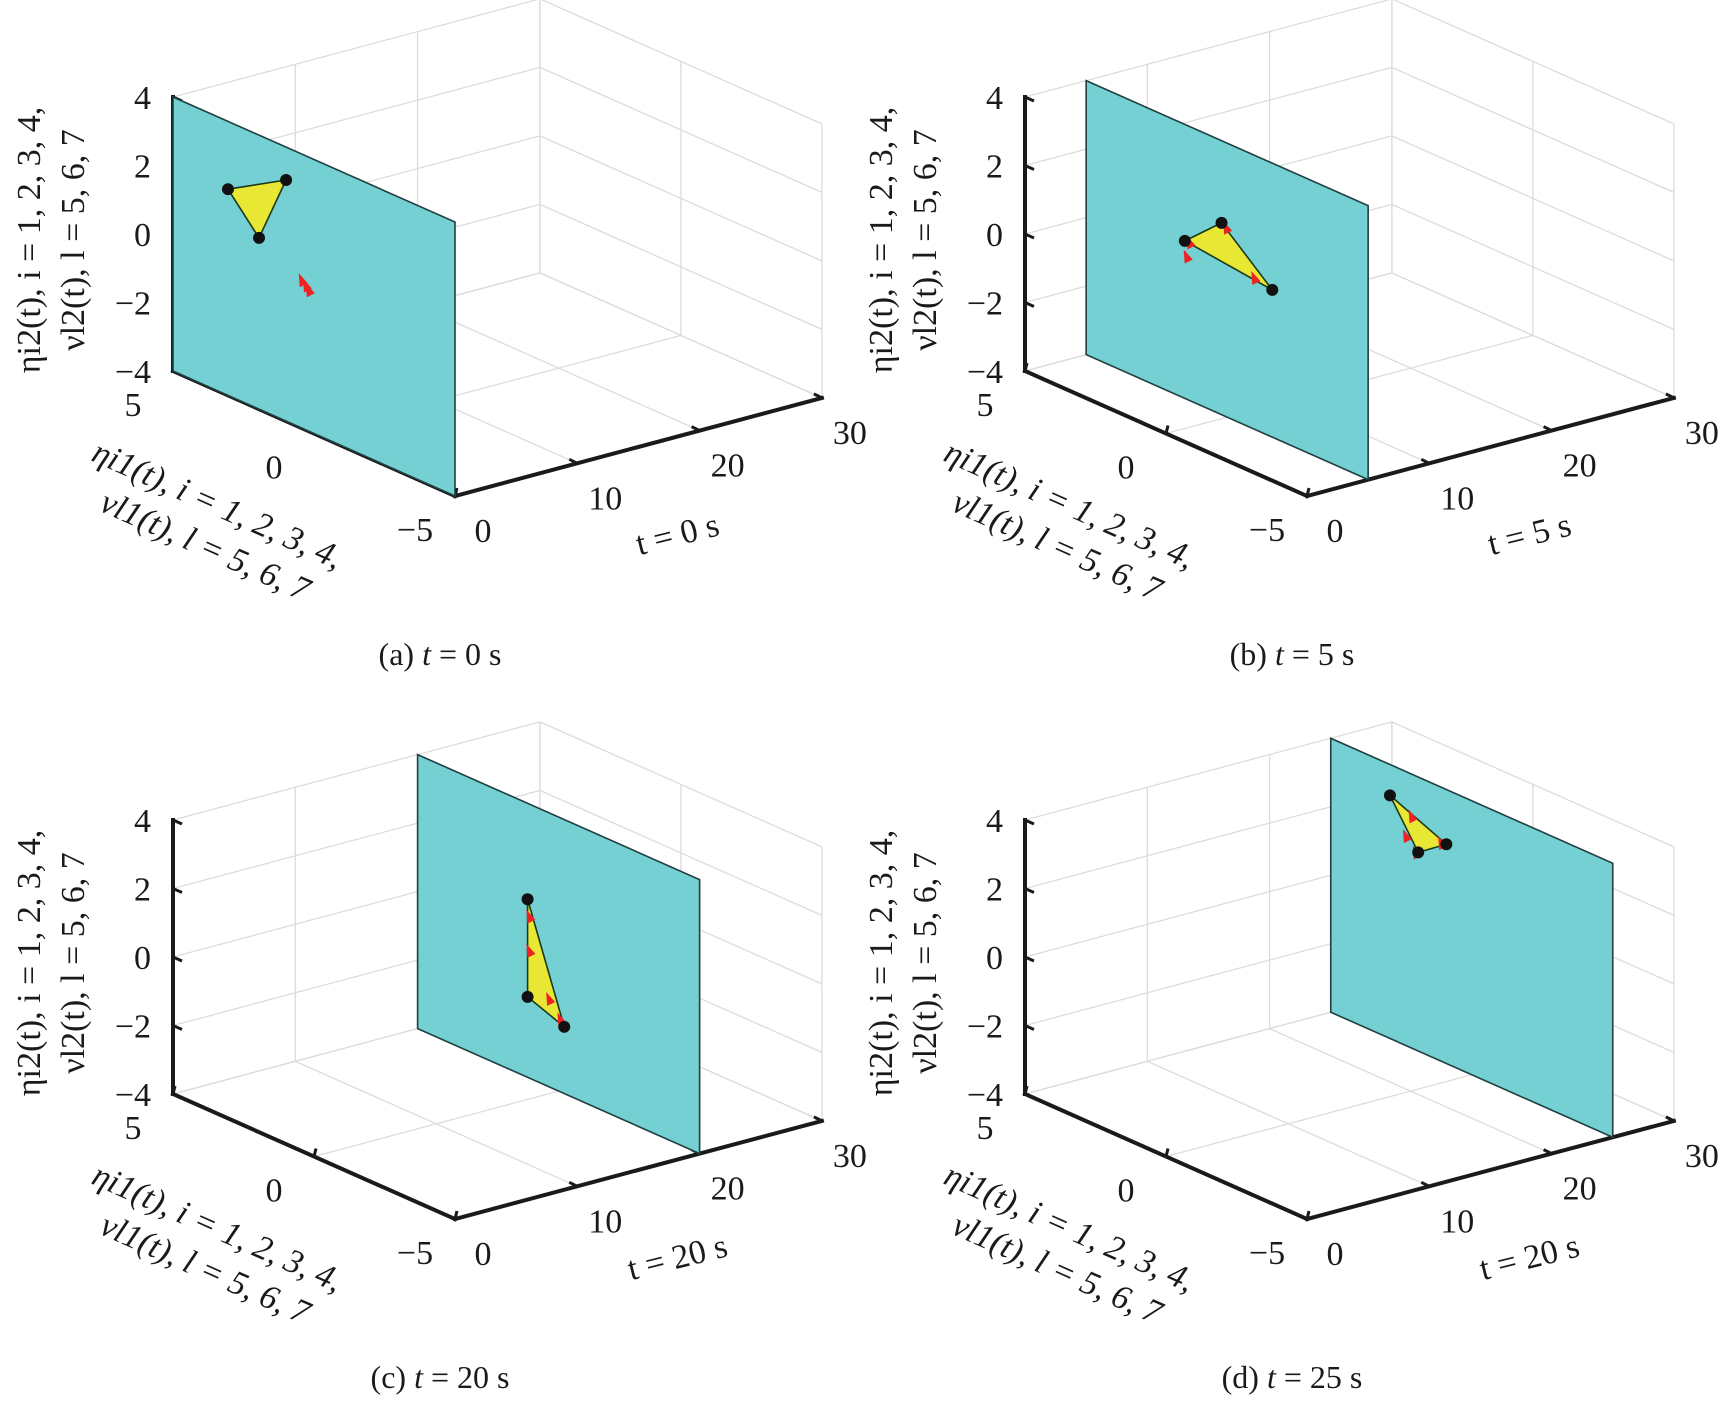 This screenshot has width=1732, height=1402. I want to click on caption-prefix: (c), so click(393, 1377).